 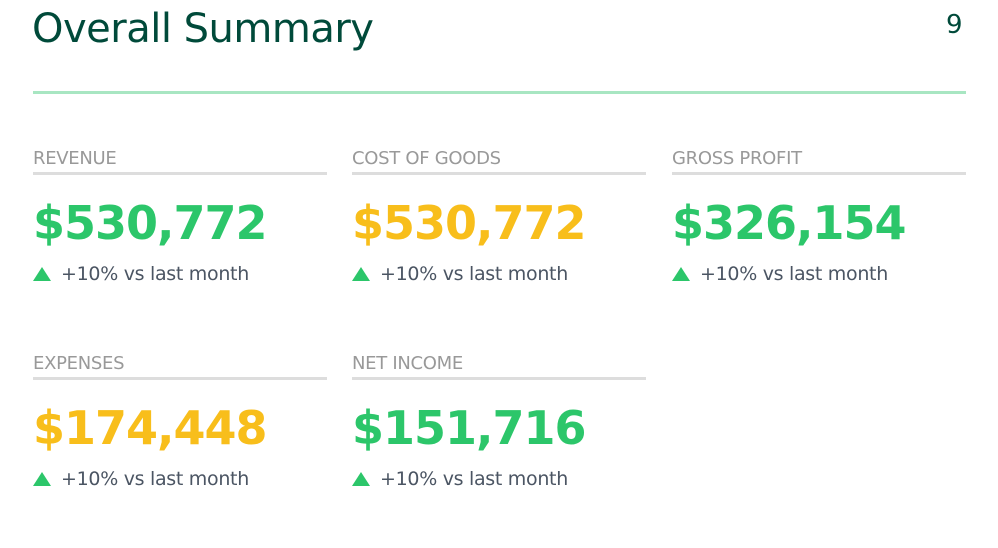 What do you see at coordinates (75, 158) in the screenshot?
I see `metric-label: REVENUE` at bounding box center [75, 158].